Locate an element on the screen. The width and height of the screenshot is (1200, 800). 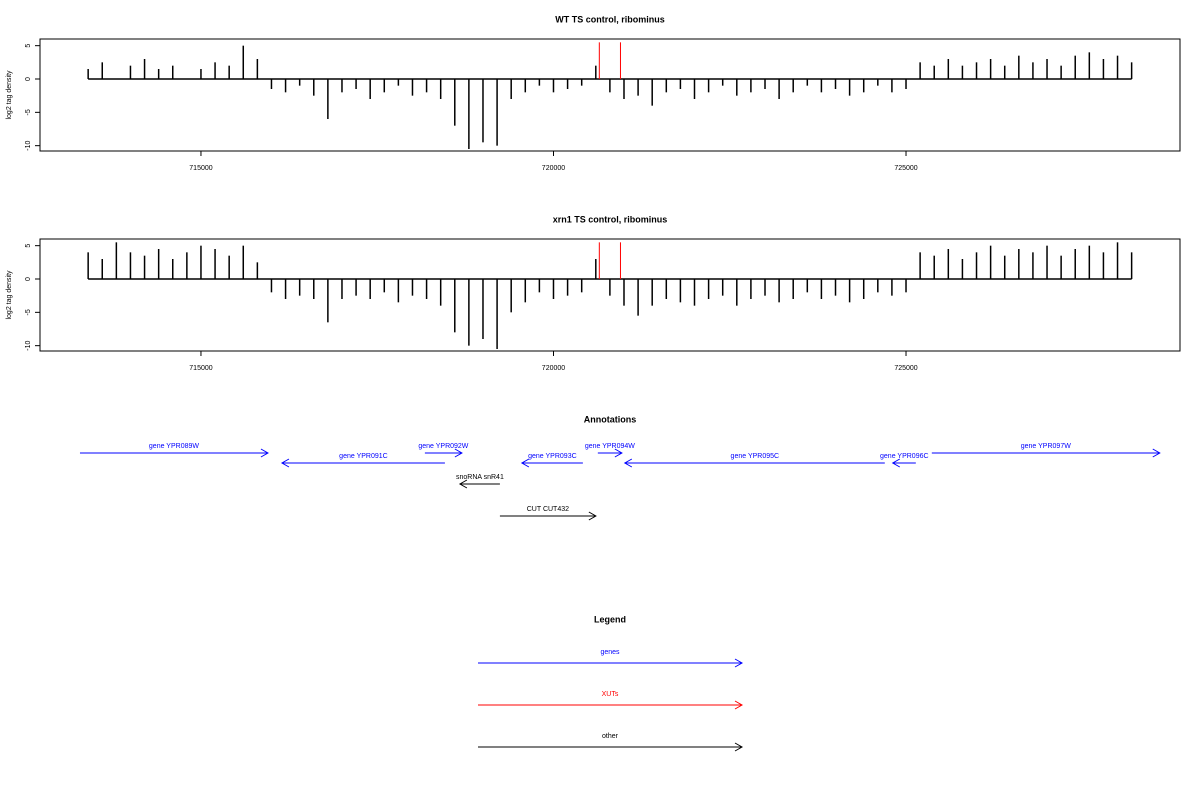
legend-label: other is located at coordinates (610, 736).